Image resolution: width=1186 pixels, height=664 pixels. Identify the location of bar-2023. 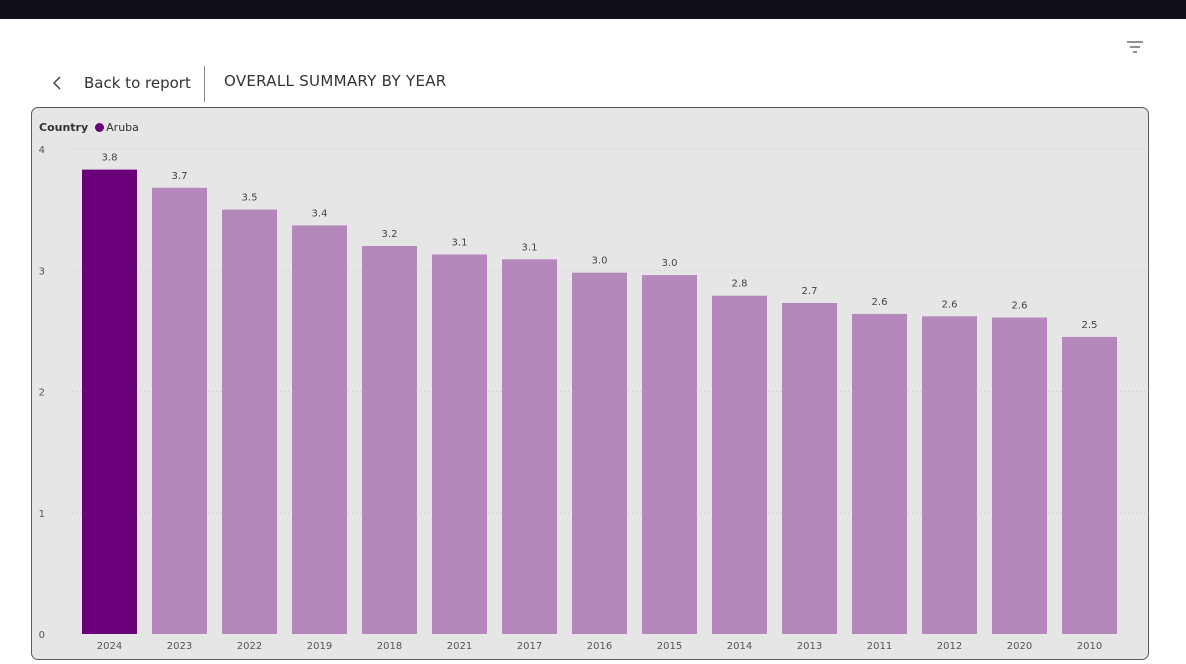
(179, 411).